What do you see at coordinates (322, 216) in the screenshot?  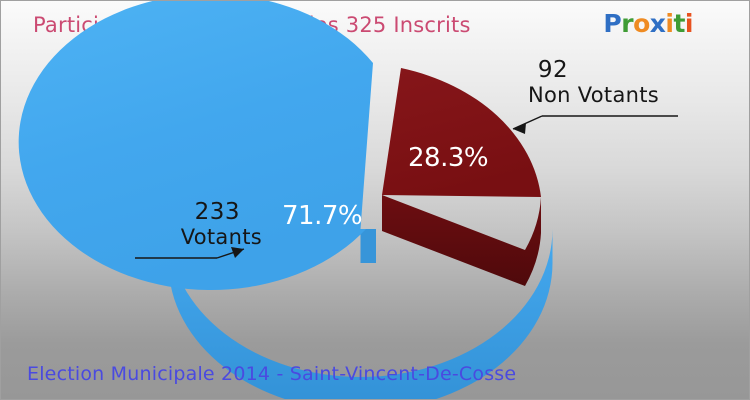 I see `slice-label-votants-percent: 71.7%` at bounding box center [322, 216].